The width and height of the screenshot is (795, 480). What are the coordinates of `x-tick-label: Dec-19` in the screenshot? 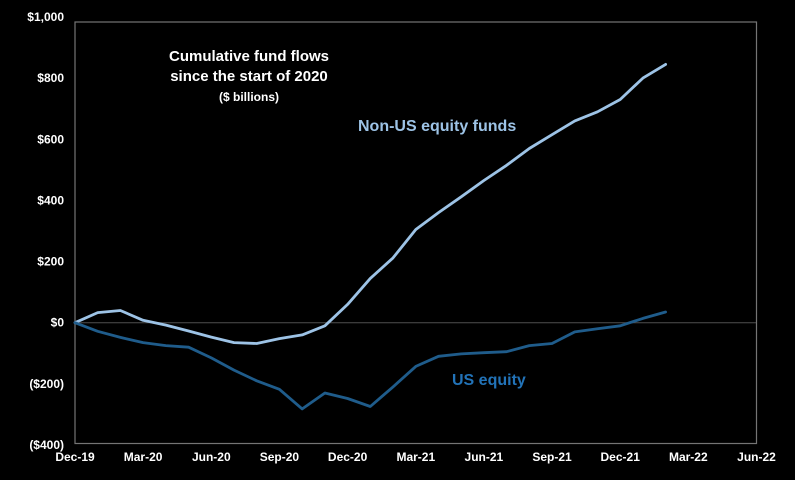 It's located at (75, 457).